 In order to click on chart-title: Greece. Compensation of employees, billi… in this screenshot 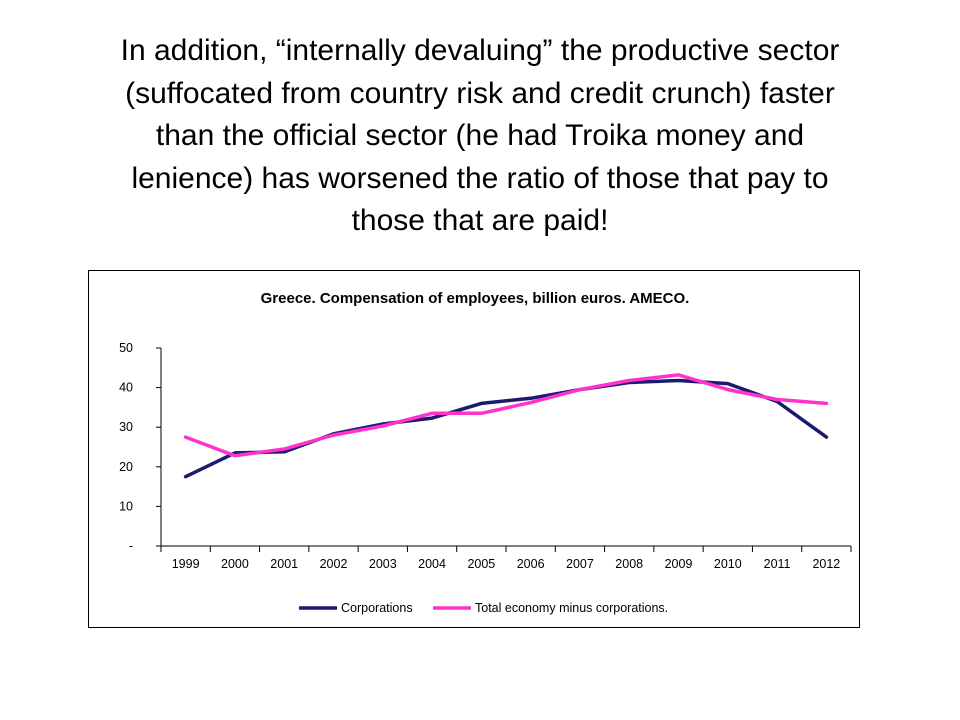, I will do `click(475, 298)`.